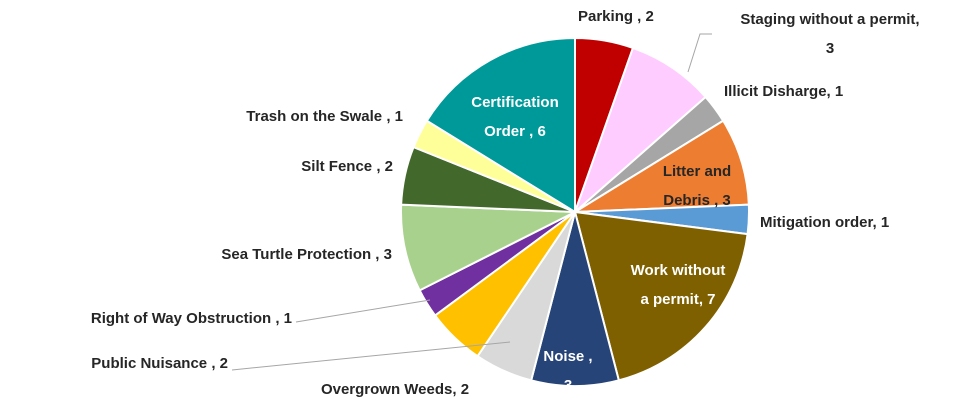 The height and width of the screenshot is (402, 960). Describe the element at coordinates (395, 389) in the screenshot. I see `slice-label: Overgrown Weeds, 2` at that location.